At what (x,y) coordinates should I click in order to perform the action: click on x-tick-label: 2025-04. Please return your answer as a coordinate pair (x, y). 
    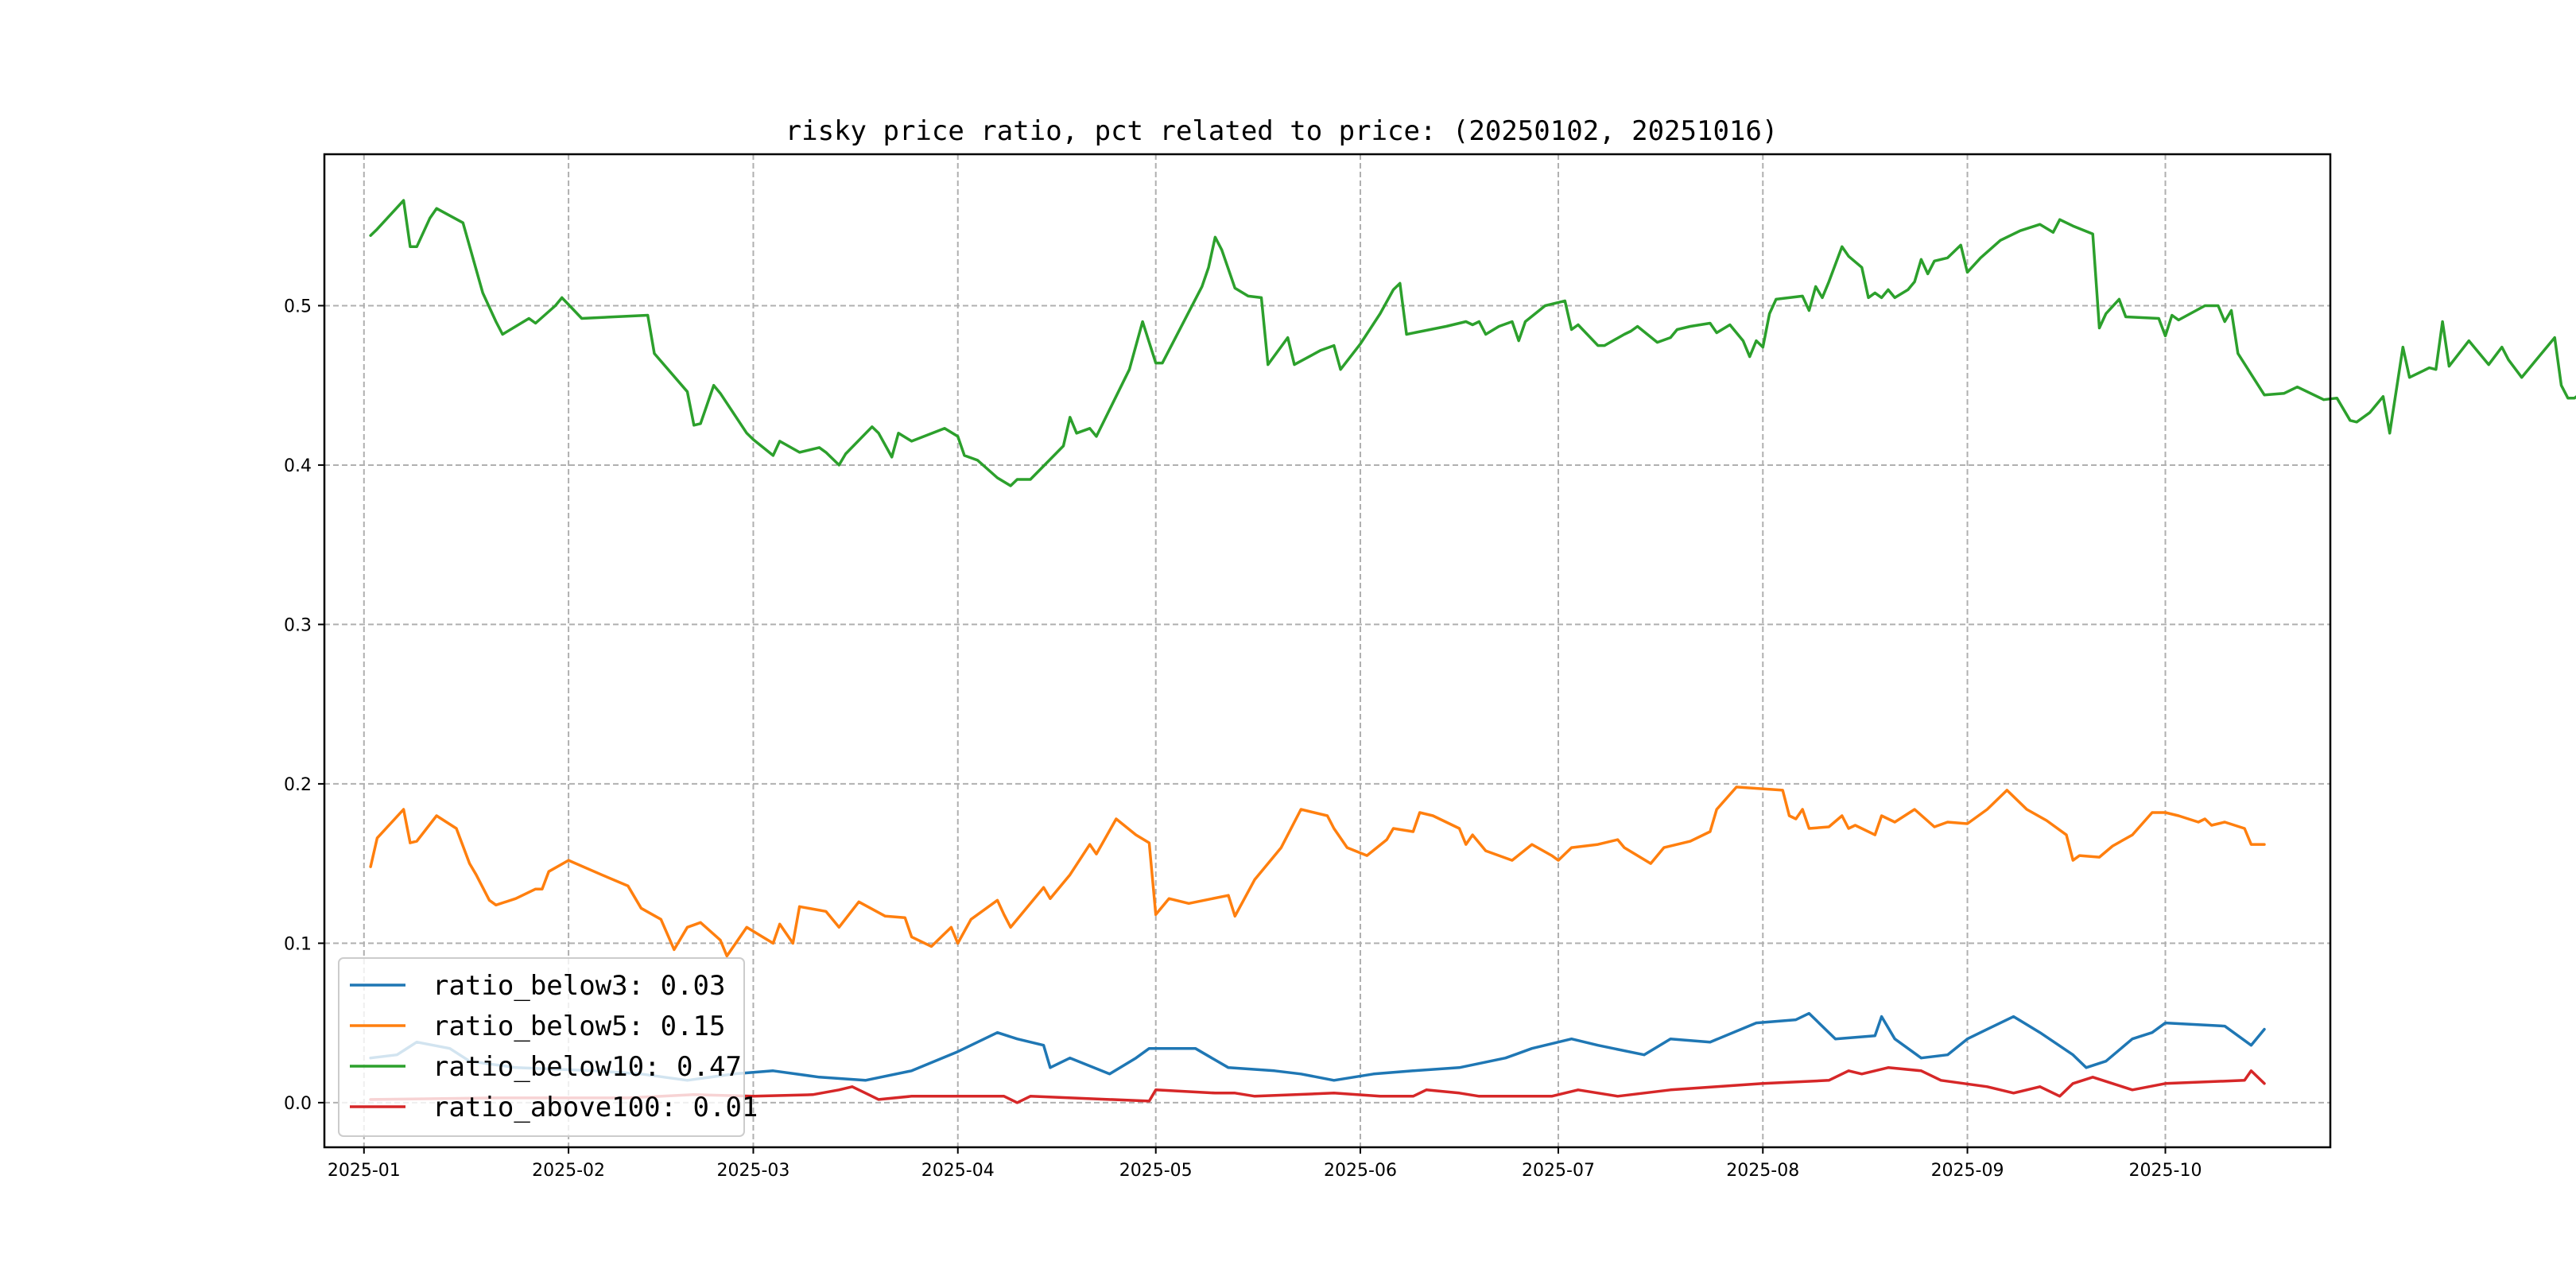
    Looking at the image, I should click on (958, 1171).